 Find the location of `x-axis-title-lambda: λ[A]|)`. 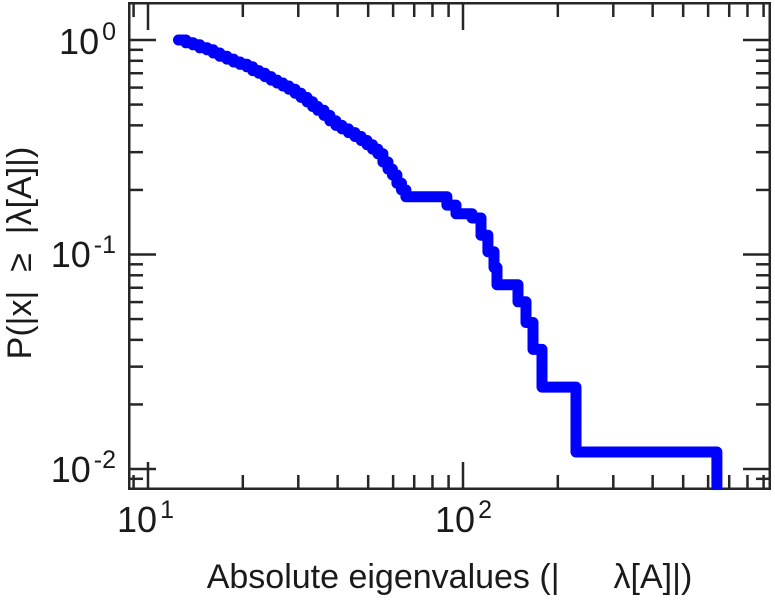

x-axis-title-lambda: λ[A]|) is located at coordinates (653, 577).